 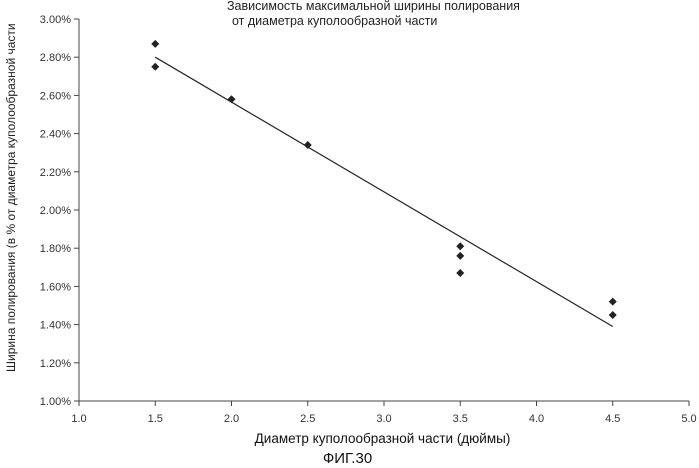 What do you see at coordinates (55, 326) in the screenshot?
I see `y-tick-label: 1.40%` at bounding box center [55, 326].